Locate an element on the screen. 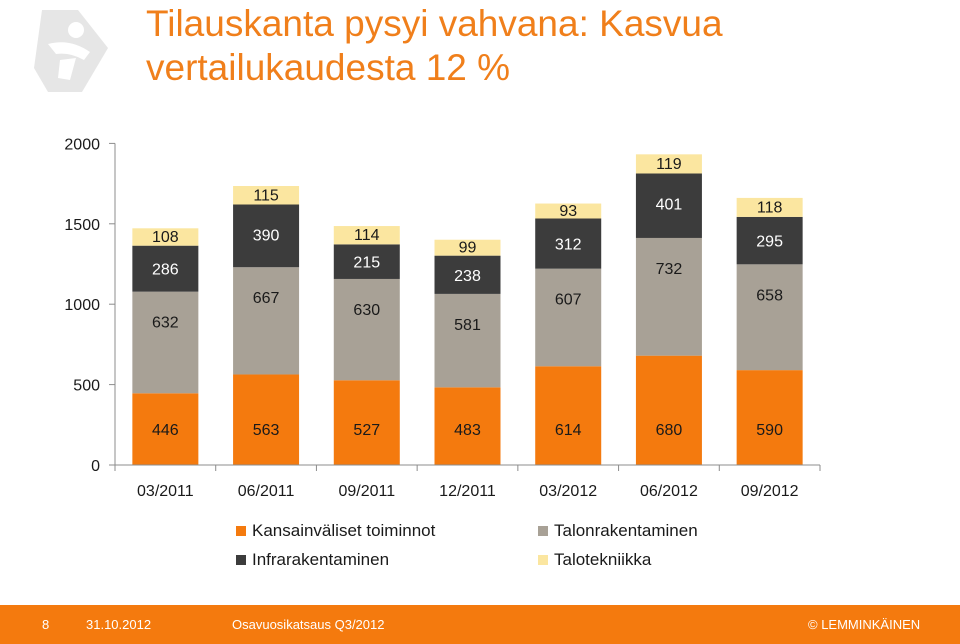 The width and height of the screenshot is (960, 644). y-tick-label: 2000 is located at coordinates (82, 144).